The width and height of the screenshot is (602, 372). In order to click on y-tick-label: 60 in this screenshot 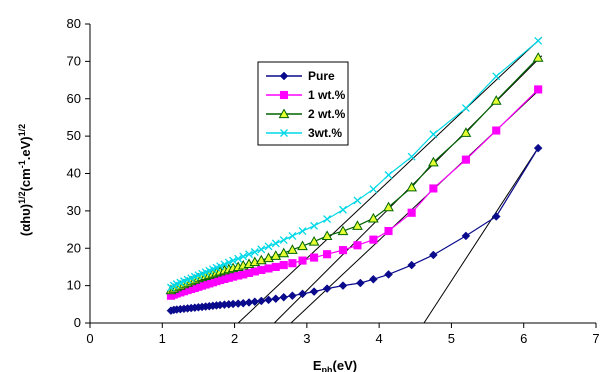, I will do `click(74, 98)`.